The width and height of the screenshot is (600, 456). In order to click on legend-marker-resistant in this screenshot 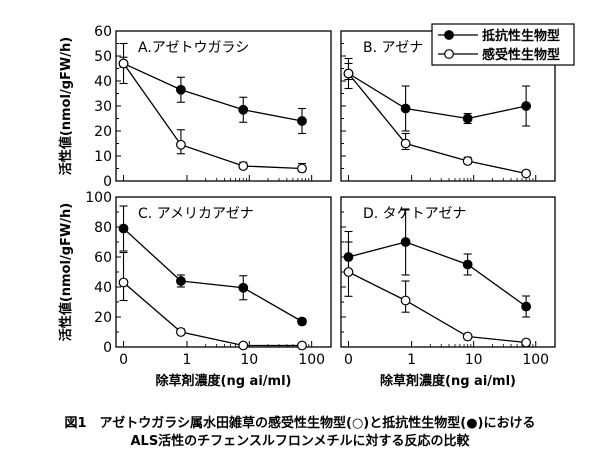, I will do `click(449, 35)`.